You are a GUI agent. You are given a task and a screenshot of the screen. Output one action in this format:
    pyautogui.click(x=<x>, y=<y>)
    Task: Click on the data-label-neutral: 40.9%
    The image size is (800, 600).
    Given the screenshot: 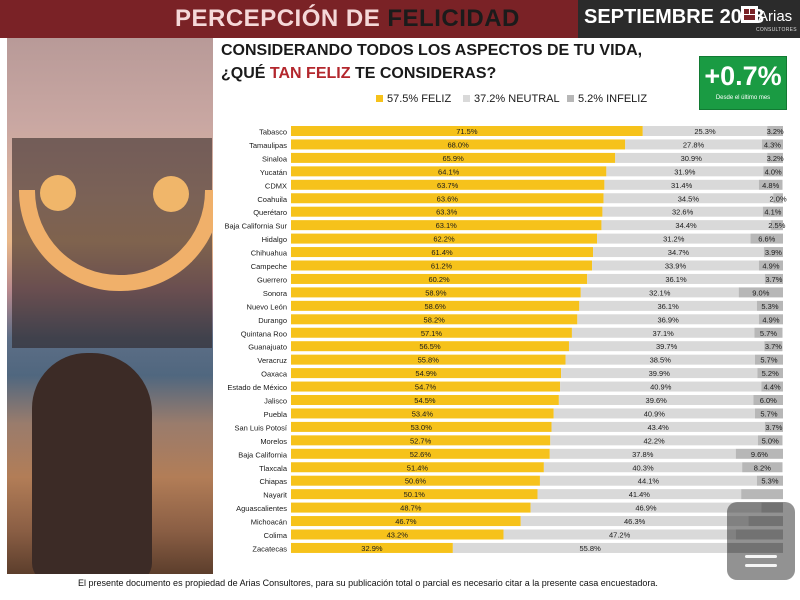 What is the action you would take?
    pyautogui.click(x=655, y=413)
    